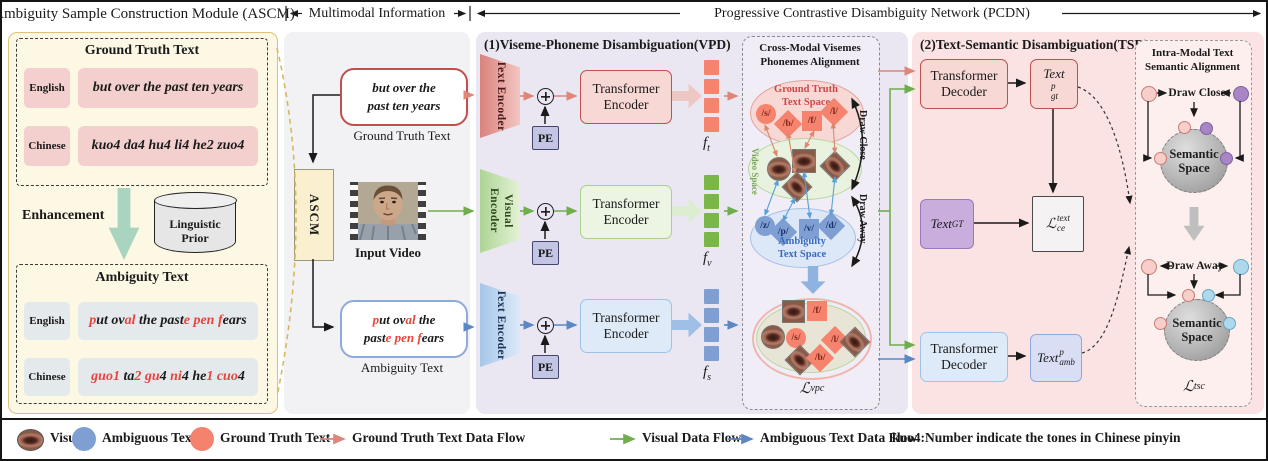 This screenshot has width=1268, height=461. What do you see at coordinates (202, 439) in the screenshot?
I see `ground-truth-legend-icon` at bounding box center [202, 439].